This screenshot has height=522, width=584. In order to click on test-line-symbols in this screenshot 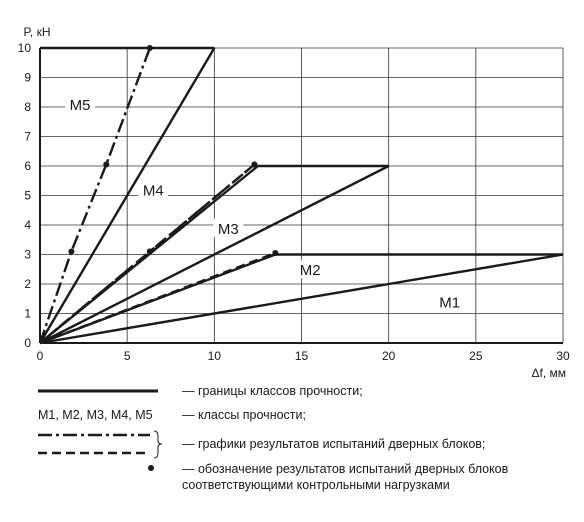, I will do `click(100, 444)`.